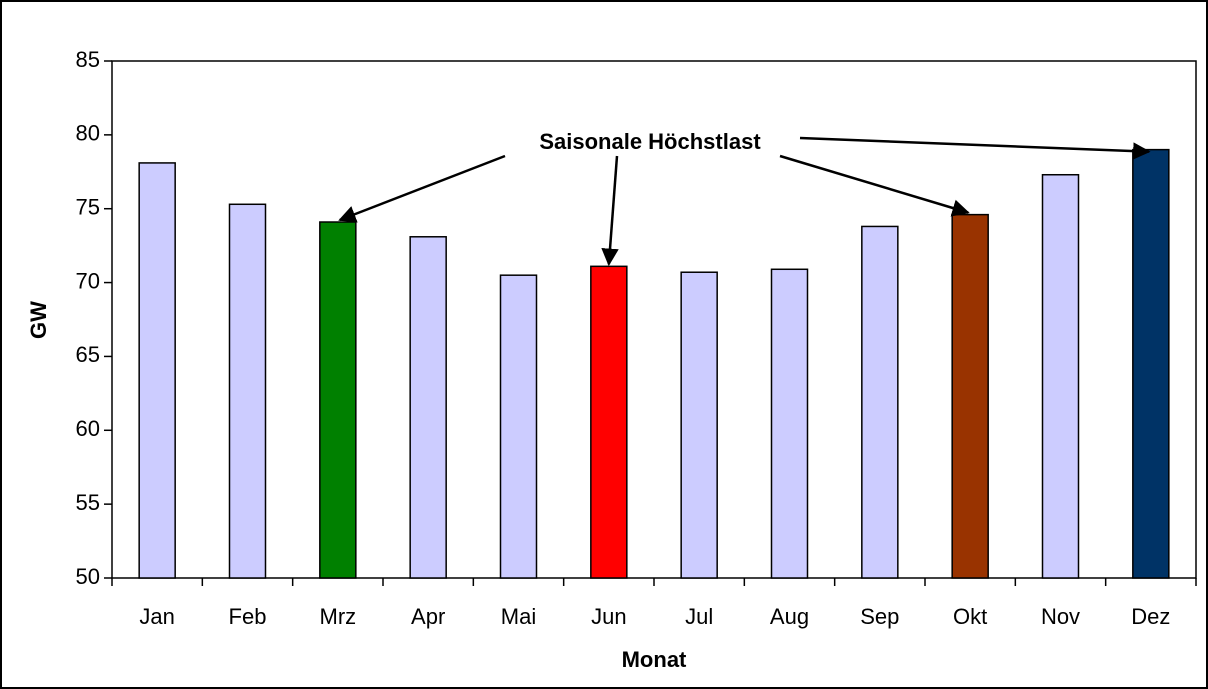  What do you see at coordinates (88, 280) in the screenshot?
I see `y-tick-label: 70` at bounding box center [88, 280].